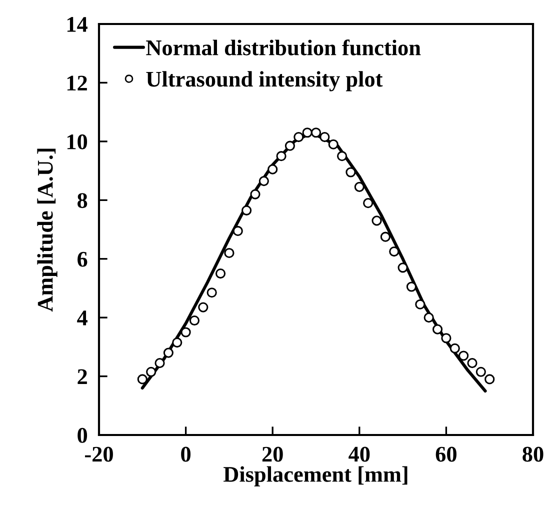 This screenshot has width=548, height=508. I want to click on y-tick-label: 10, so click(77, 142).